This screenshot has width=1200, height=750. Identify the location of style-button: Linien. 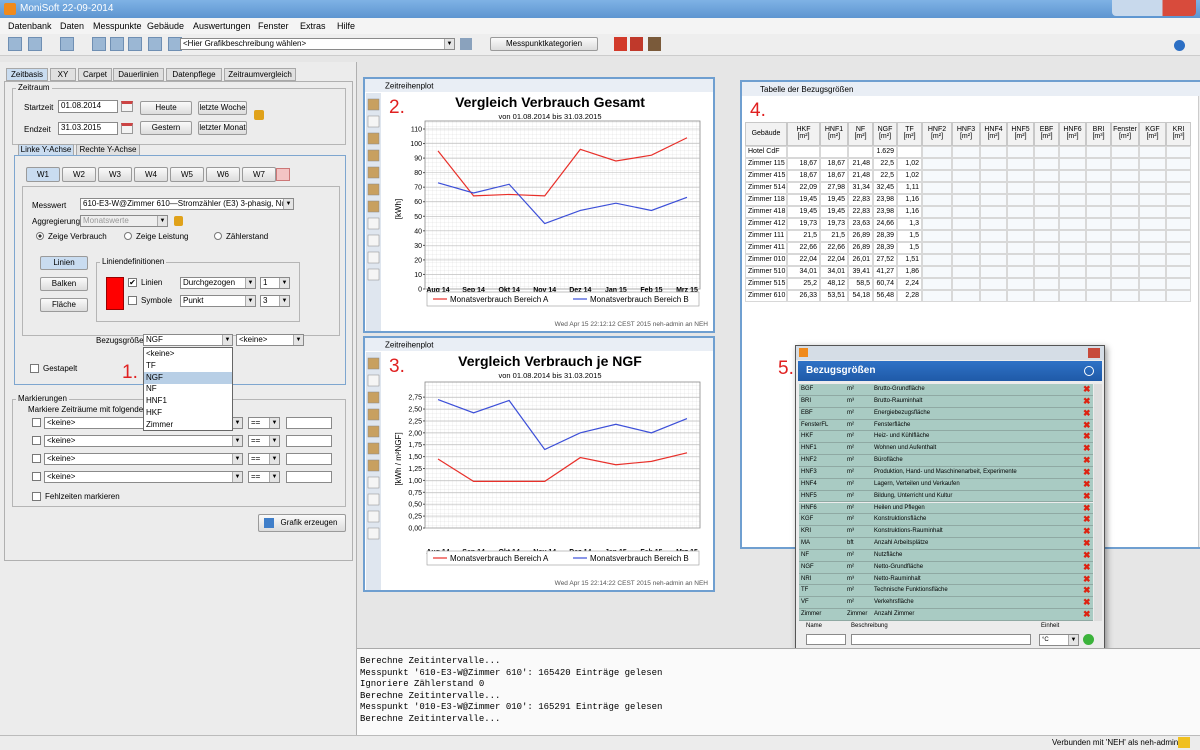
(64, 263).